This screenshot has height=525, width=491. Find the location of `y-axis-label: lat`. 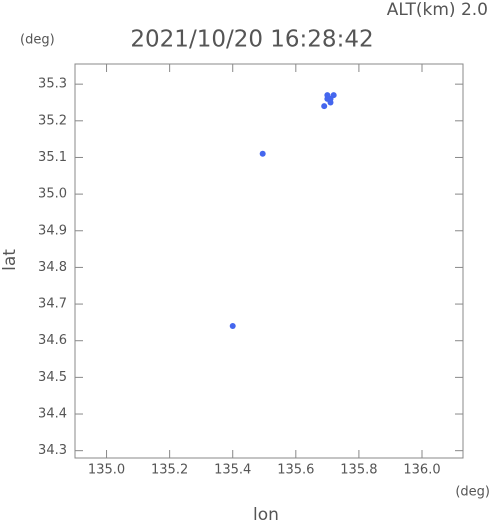

y-axis-label: lat is located at coordinates (10, 260).